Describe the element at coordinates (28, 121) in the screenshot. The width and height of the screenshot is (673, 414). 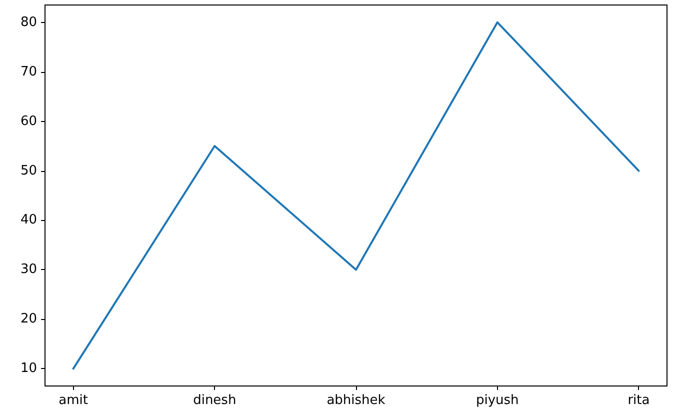
I see `y-tick-label: 60` at that location.